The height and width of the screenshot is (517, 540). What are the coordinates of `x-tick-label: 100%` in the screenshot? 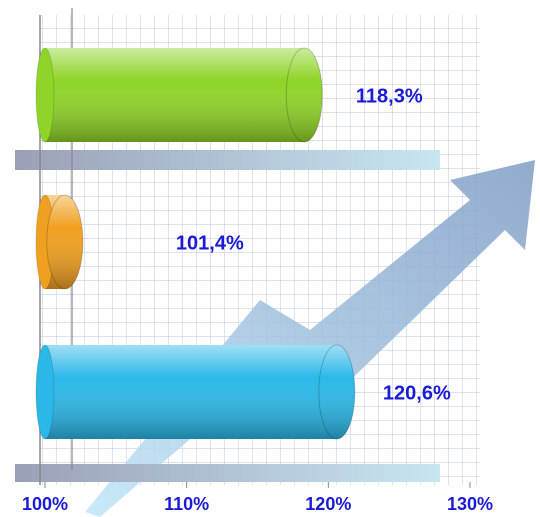 It's located at (45, 504).